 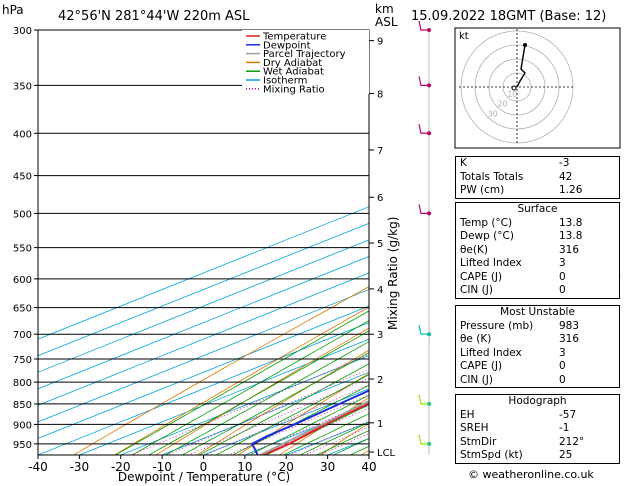 I want to click on pressure-tick-label: 500, so click(x=22, y=214).